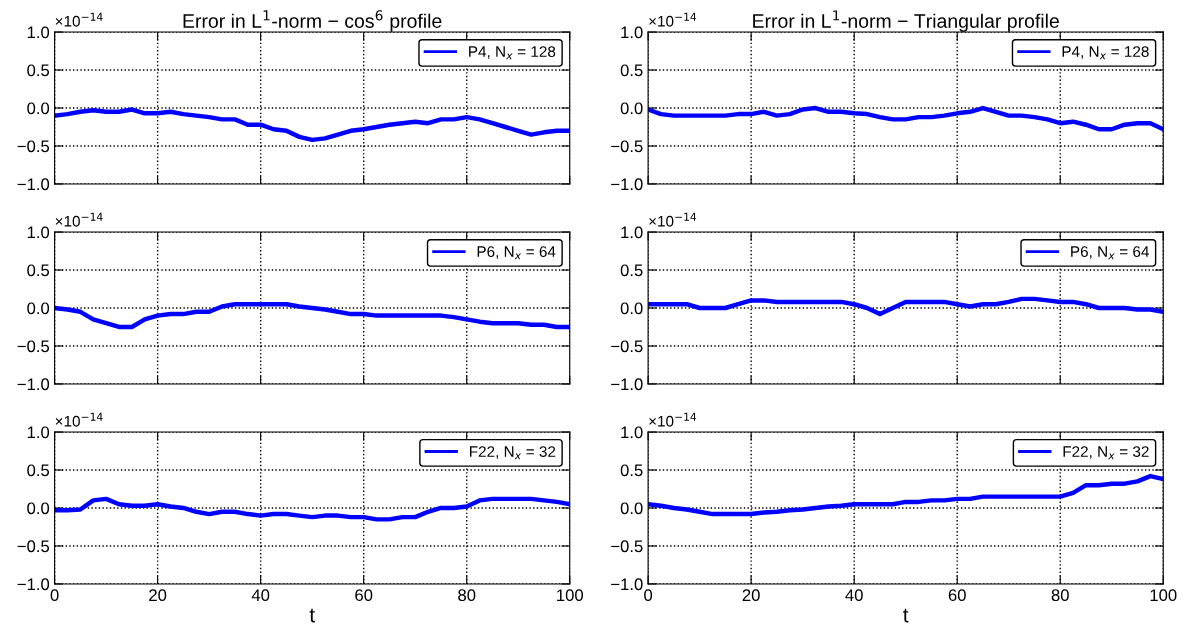 Image resolution: width=1187 pixels, height=641 pixels. Describe the element at coordinates (906, 21) in the screenshot. I see `chart-title: Error in L$^{1}$-norm − Triangular profile` at that location.